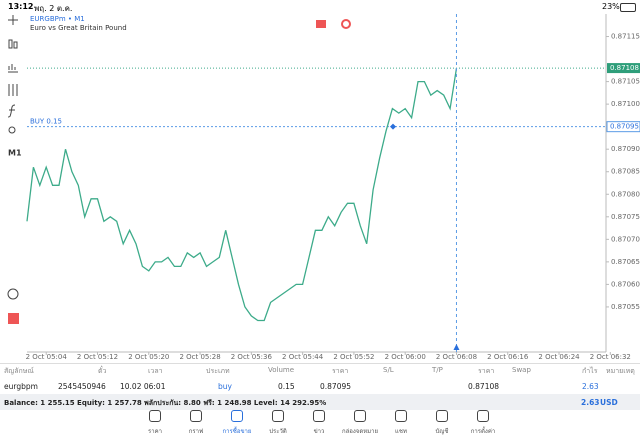 Image resolution: width=640 pixels, height=447 pixels. I want to click on table-header: S/L, so click(388, 370).